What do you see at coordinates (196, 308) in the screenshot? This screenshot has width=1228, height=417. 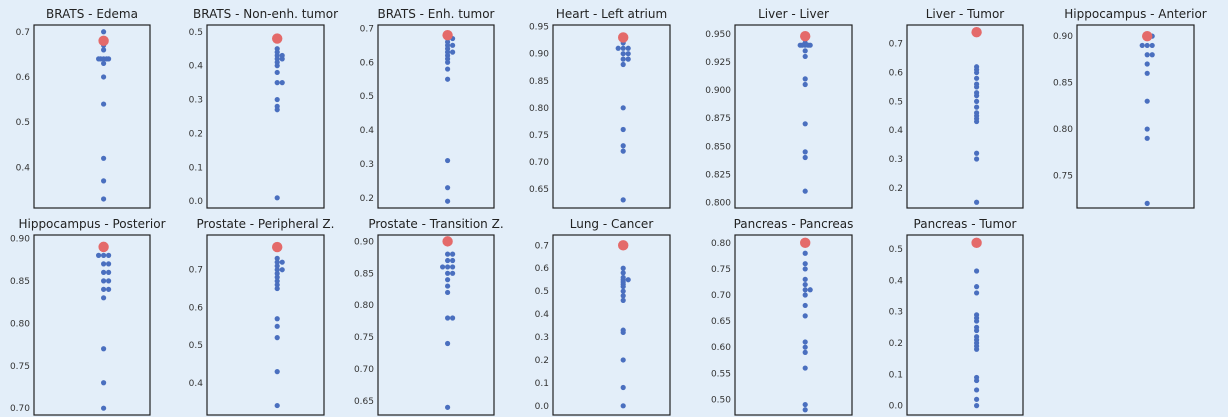 I see `y-tick-label: 0.6` at bounding box center [196, 308].